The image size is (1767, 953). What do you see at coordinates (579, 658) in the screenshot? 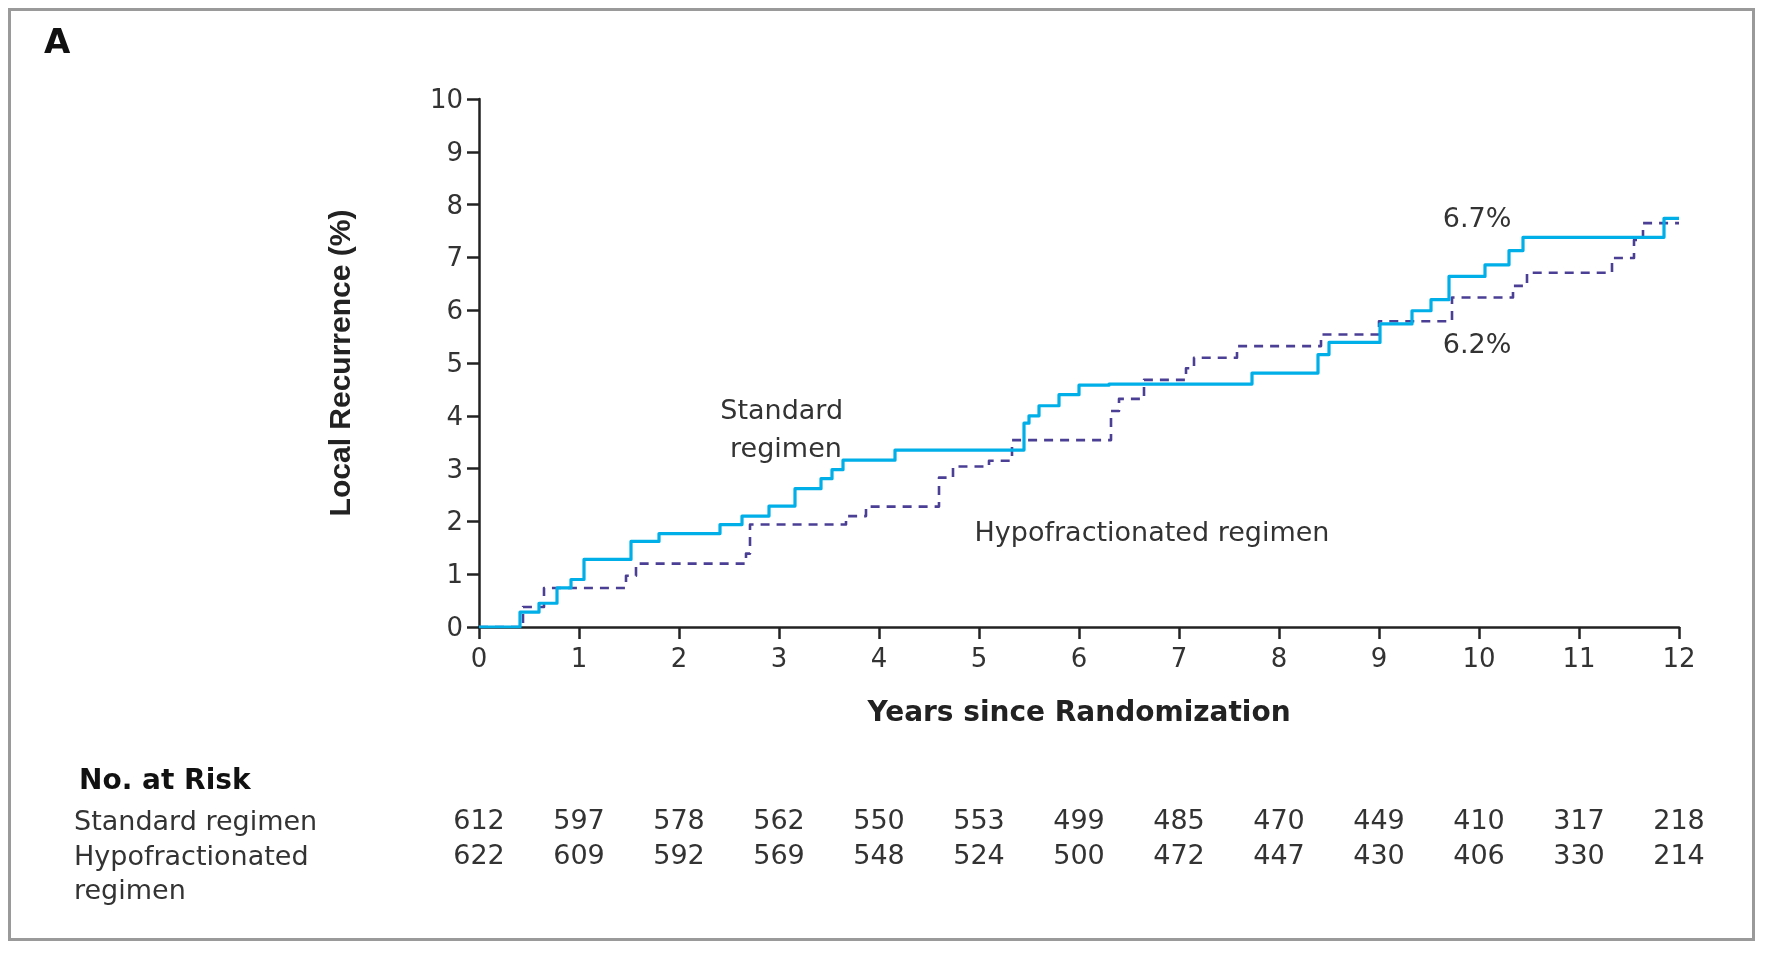
I see `x-tick-label: 1` at bounding box center [579, 658].